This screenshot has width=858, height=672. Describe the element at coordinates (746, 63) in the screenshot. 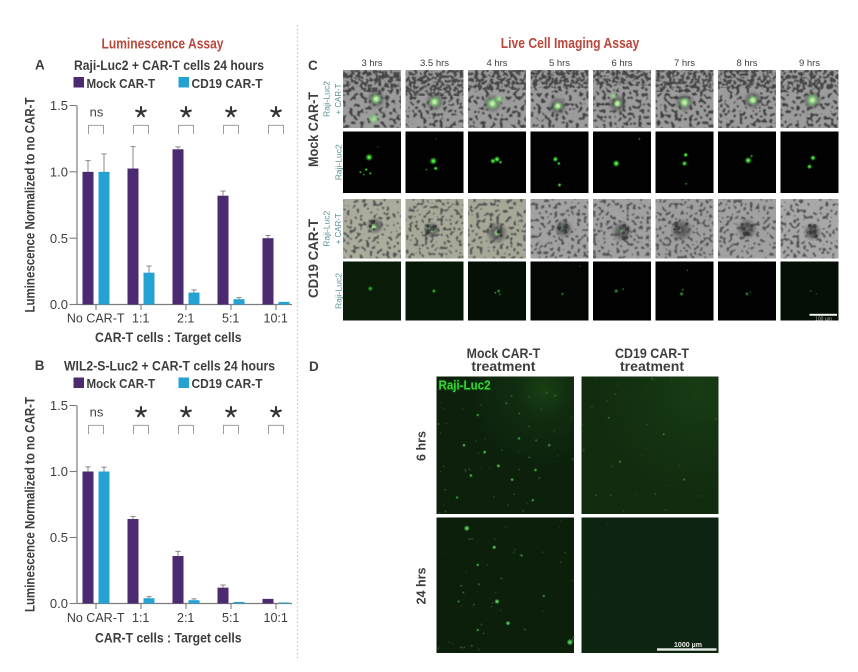

I see `svg-text: 8 hrs` at that location.